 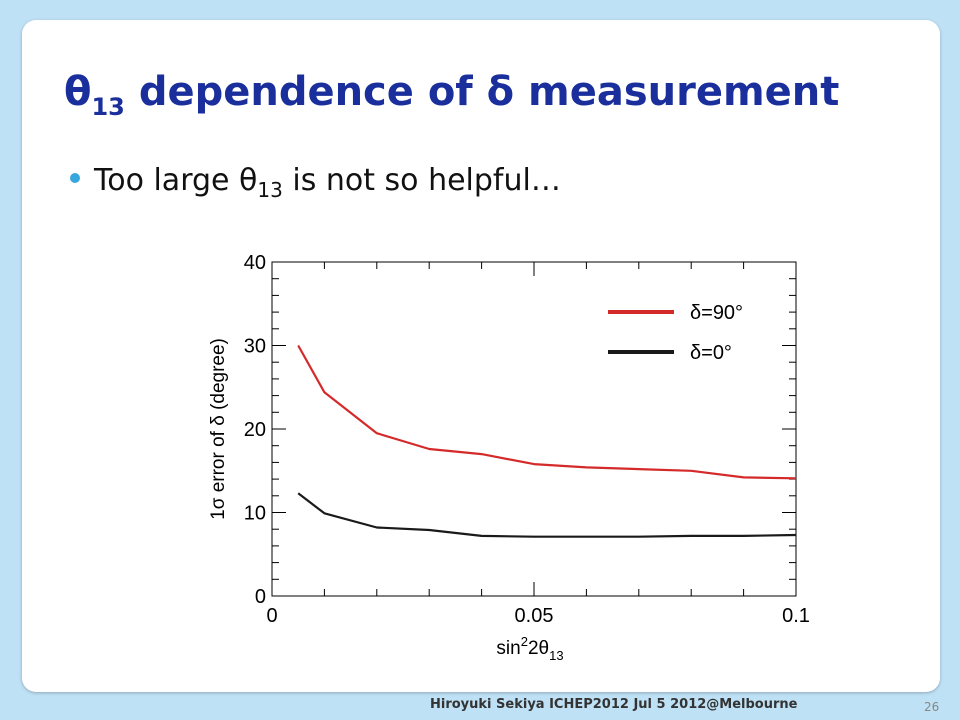 I want to click on x-tick-label: 0.1, so click(x=796, y=616).